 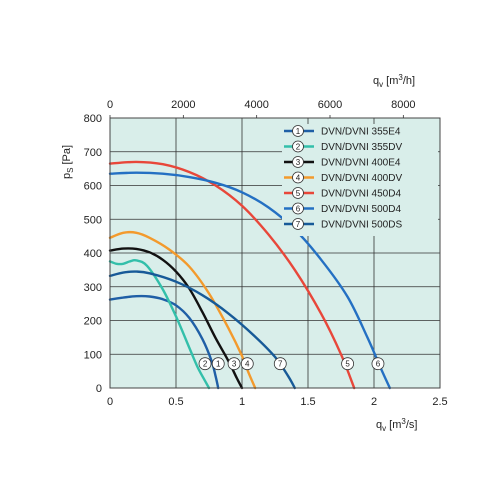 I want to click on legend-label: DVN/DVNI 400DV, so click(x=361, y=178).